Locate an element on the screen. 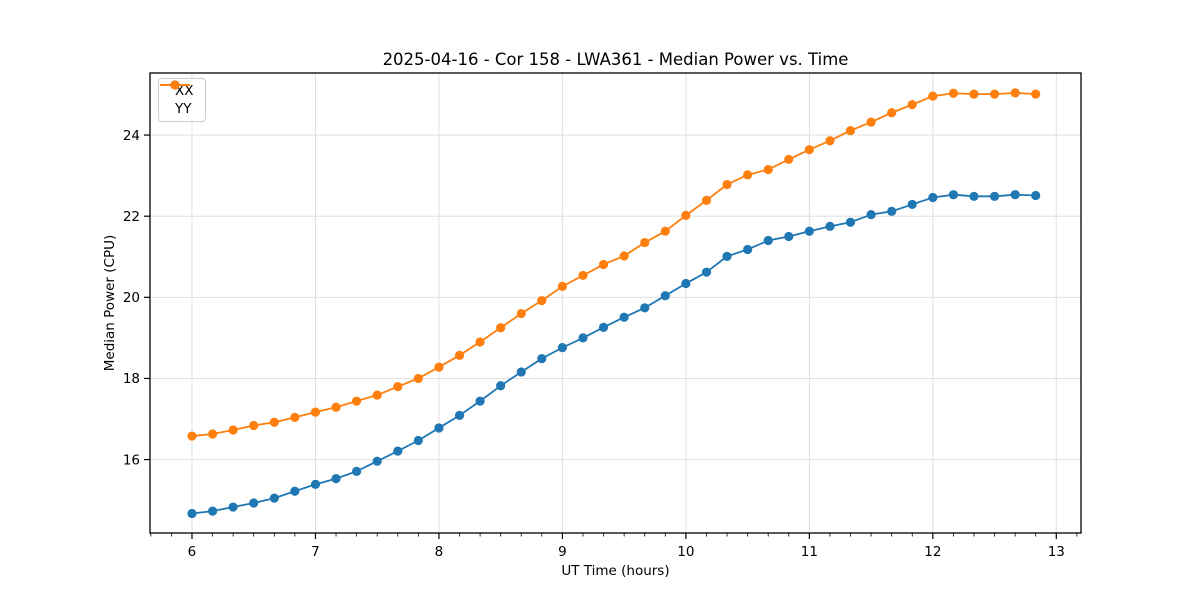 The image size is (1200, 600). x-axis-label: UT Time (hours) is located at coordinates (615, 571).